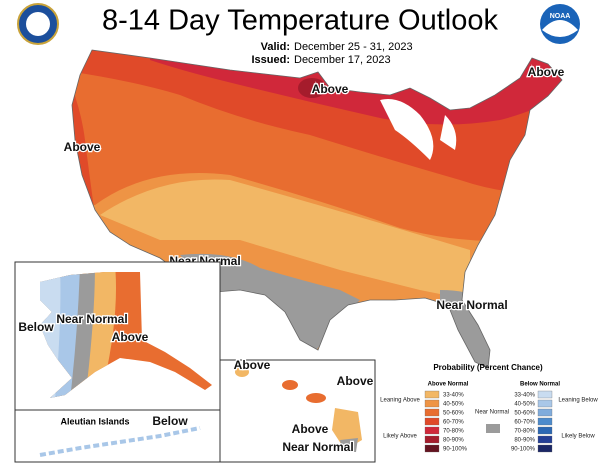 The height and width of the screenshot is (464, 600). Describe the element at coordinates (270, 60) in the screenshot. I see `issued-label: Issued:` at that location.